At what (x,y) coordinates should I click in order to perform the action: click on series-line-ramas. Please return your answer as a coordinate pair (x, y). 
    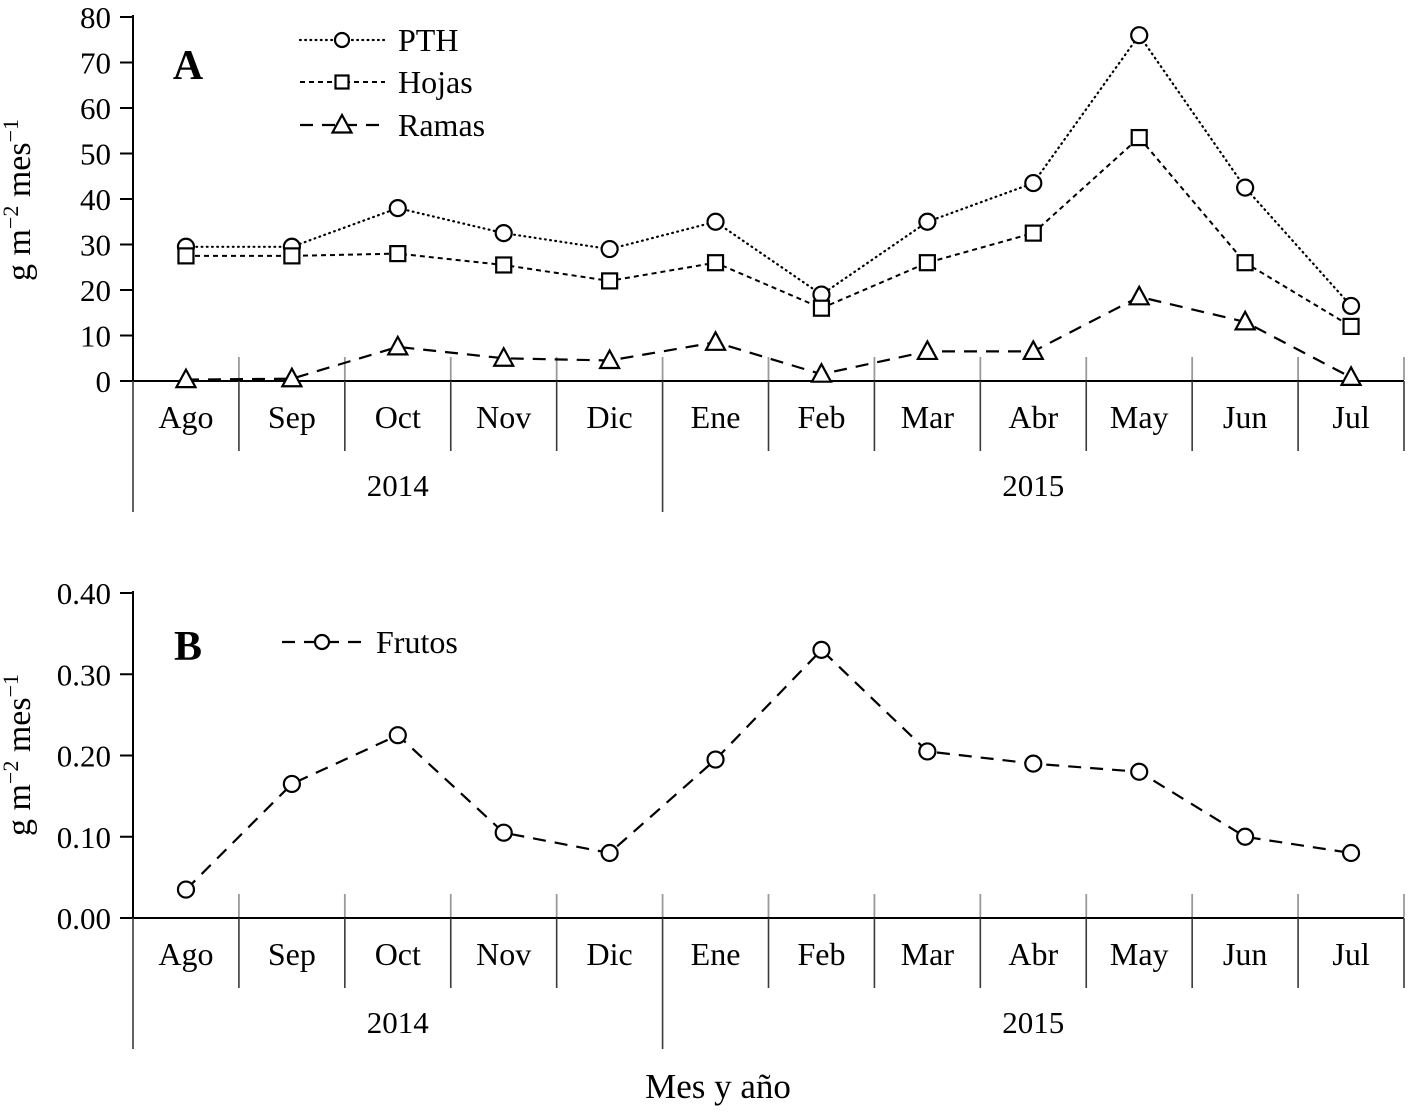
    Looking at the image, I should click on (768, 338).